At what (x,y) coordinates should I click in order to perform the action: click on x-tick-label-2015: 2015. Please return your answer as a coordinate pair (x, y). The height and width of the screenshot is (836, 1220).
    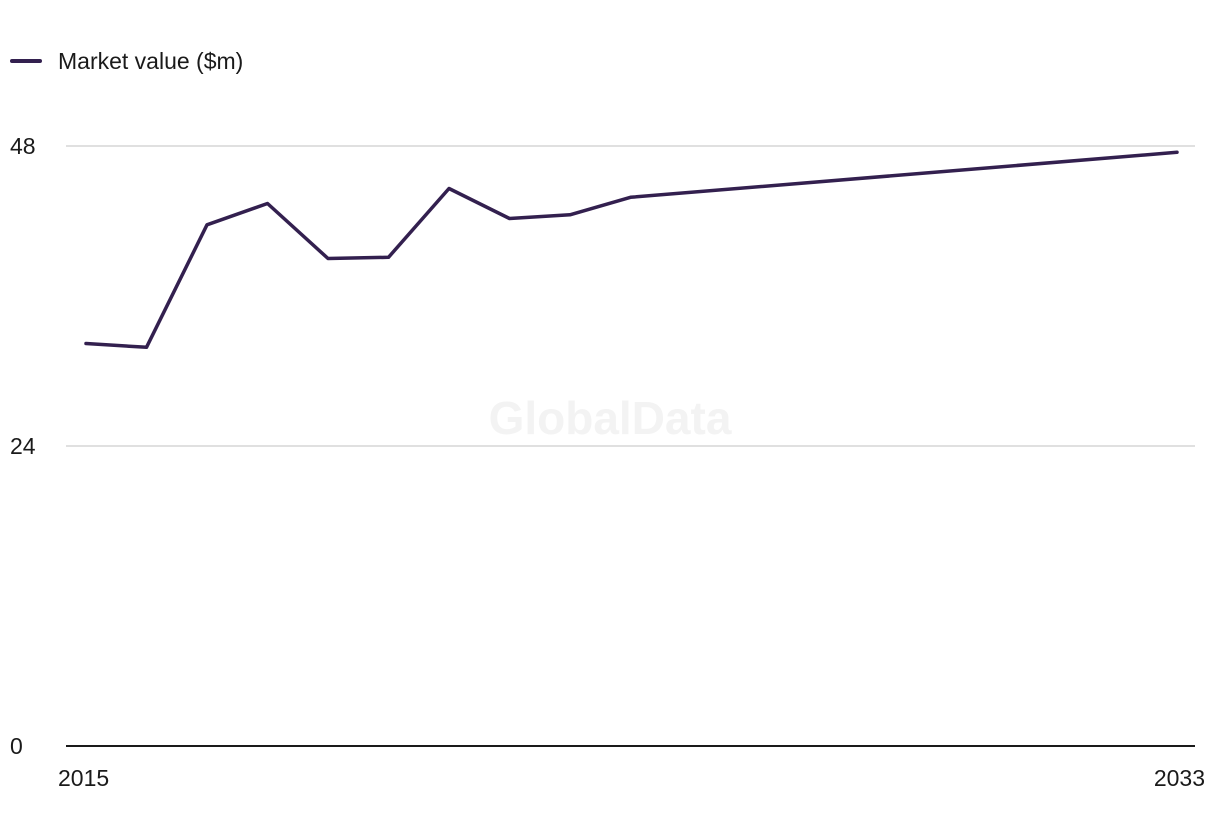
    Looking at the image, I should click on (83, 778).